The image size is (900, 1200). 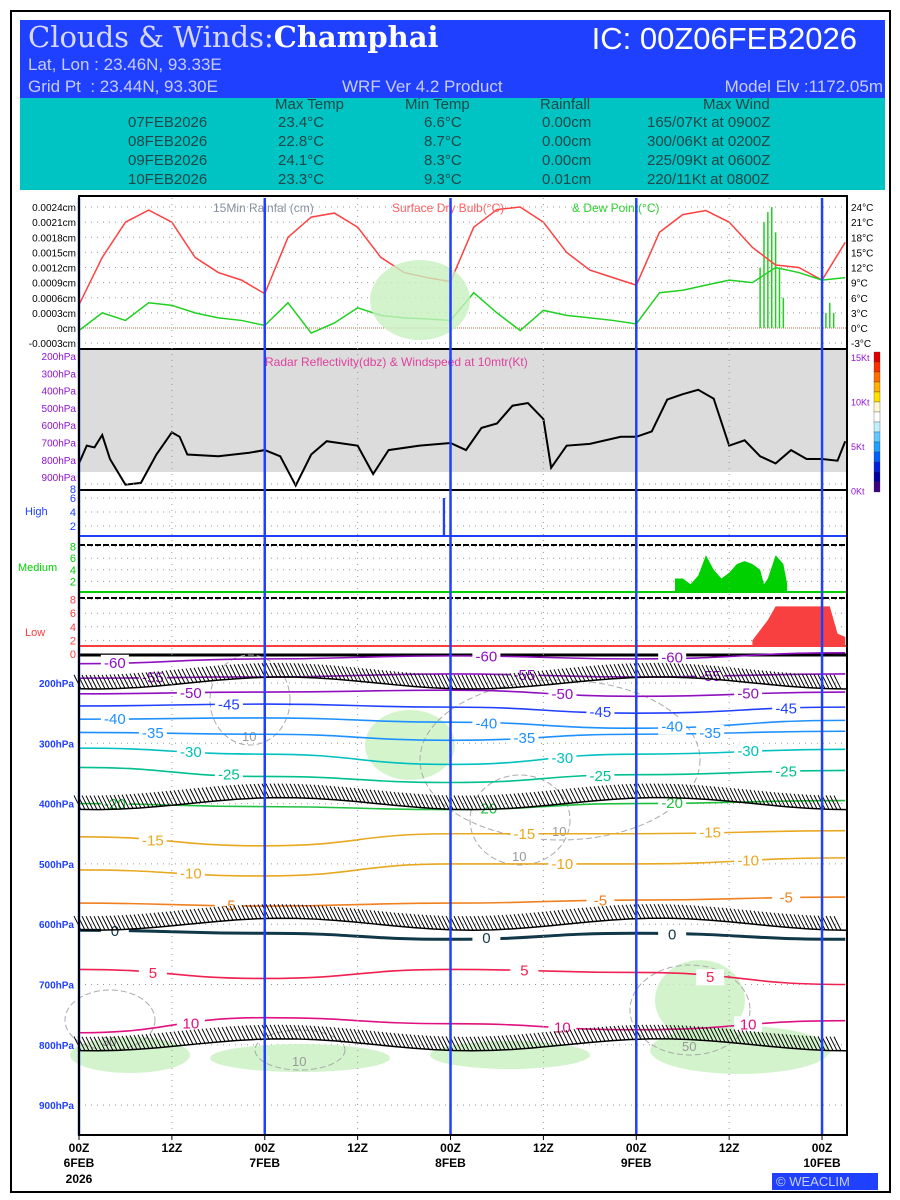 I want to click on x-tick-date: 8FEB, so click(x=450, y=1163).